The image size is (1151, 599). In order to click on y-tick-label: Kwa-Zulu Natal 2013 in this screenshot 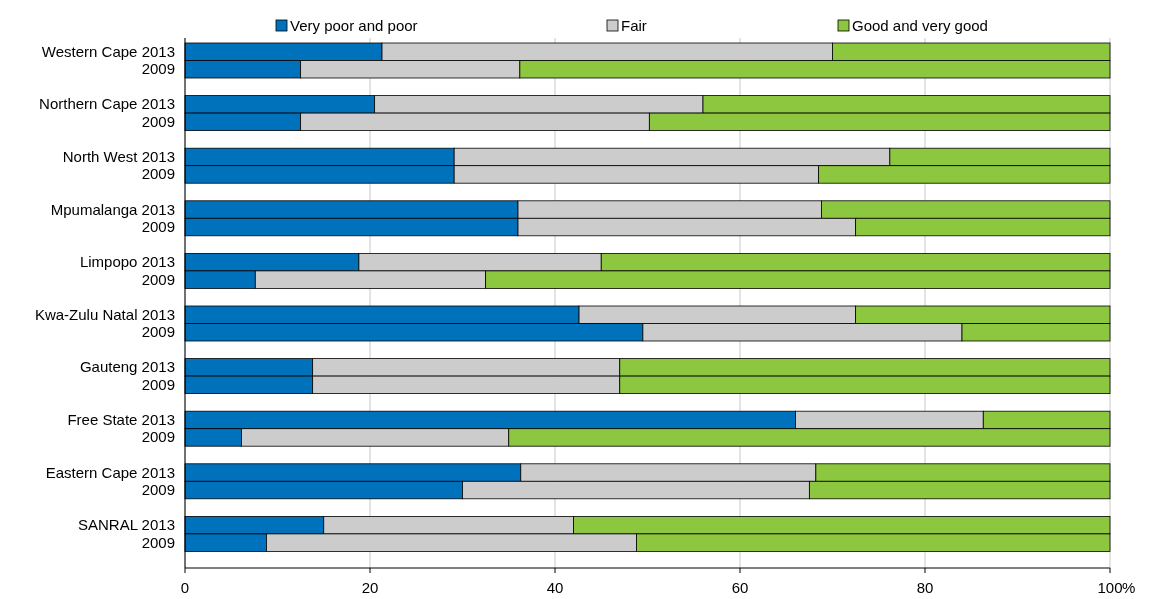, I will do `click(104, 314)`.